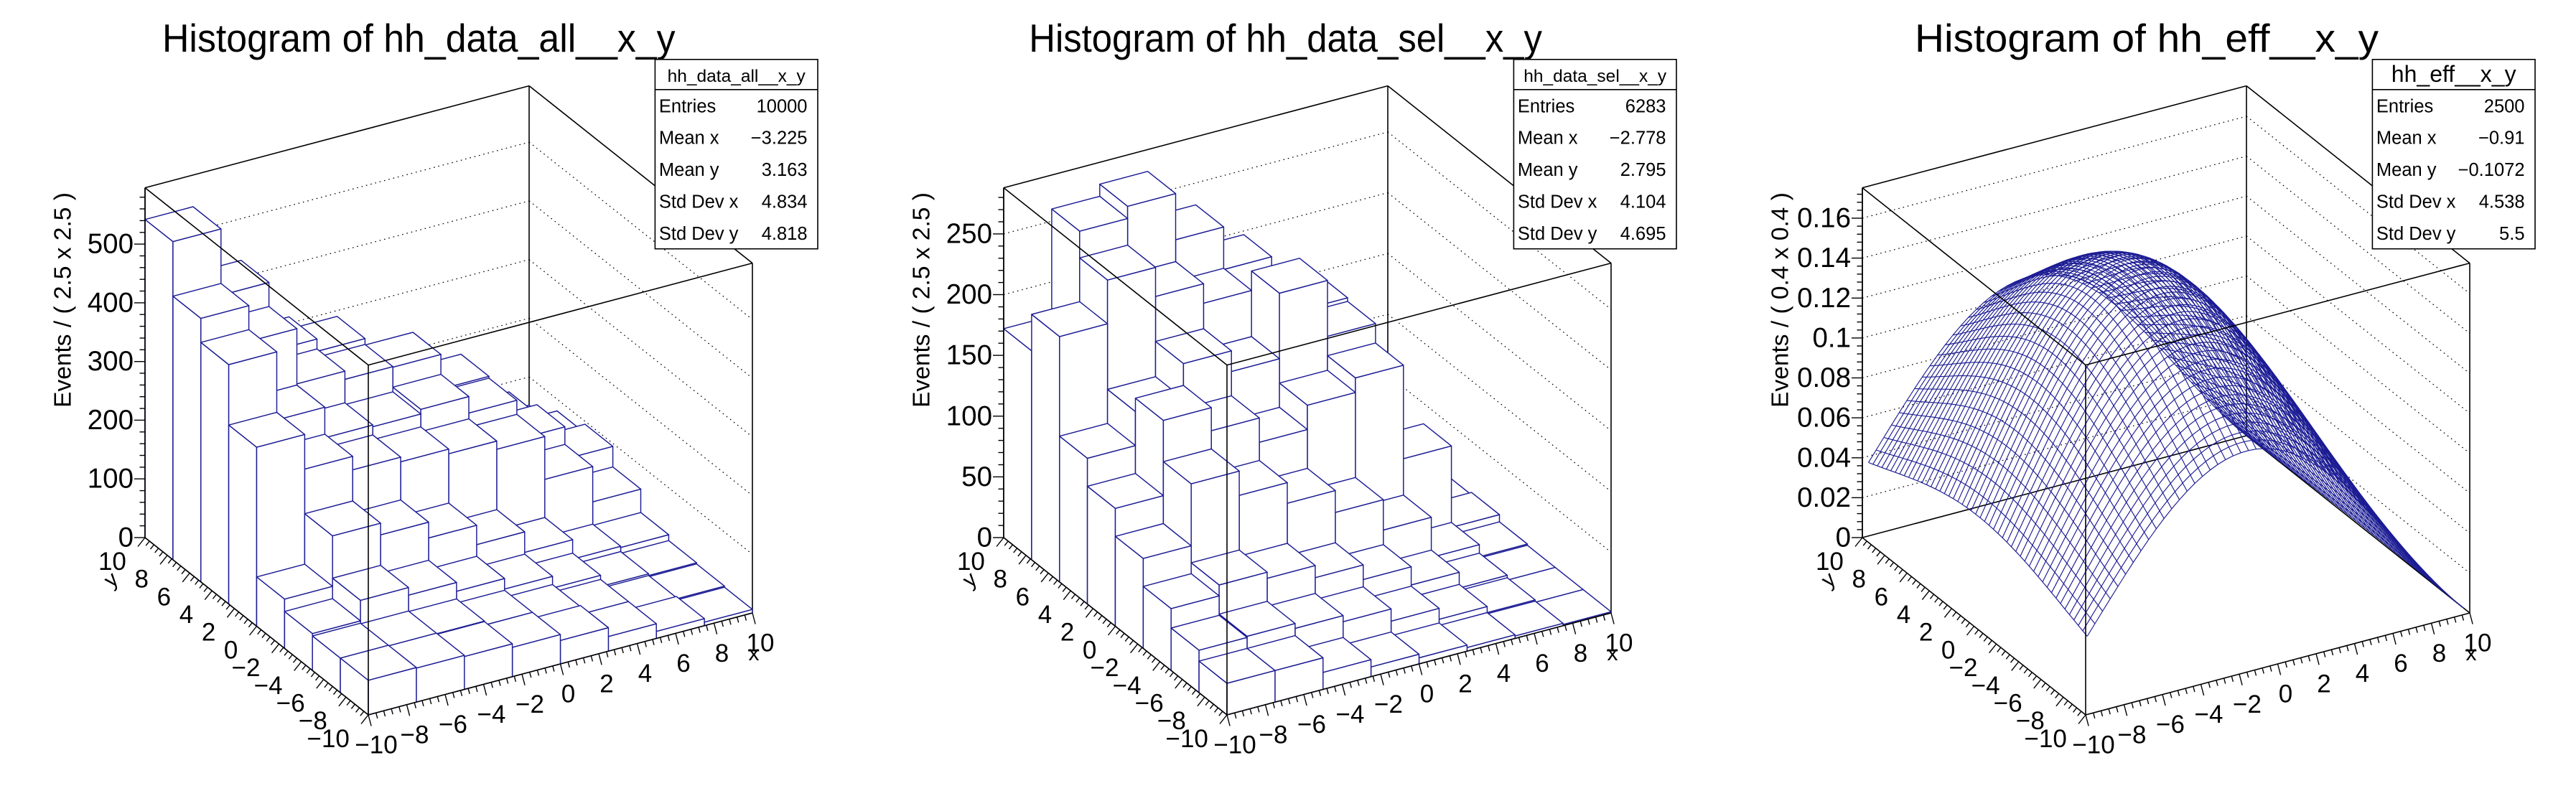 The width and height of the screenshot is (2576, 801). I want to click on svg-text: 0.1, so click(1831, 338).